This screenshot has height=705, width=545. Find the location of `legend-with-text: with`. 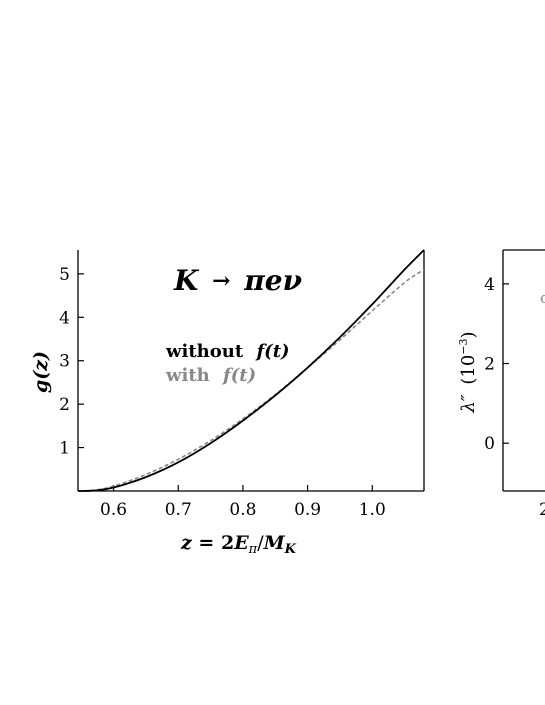

legend-with-text: with is located at coordinates (187, 375).